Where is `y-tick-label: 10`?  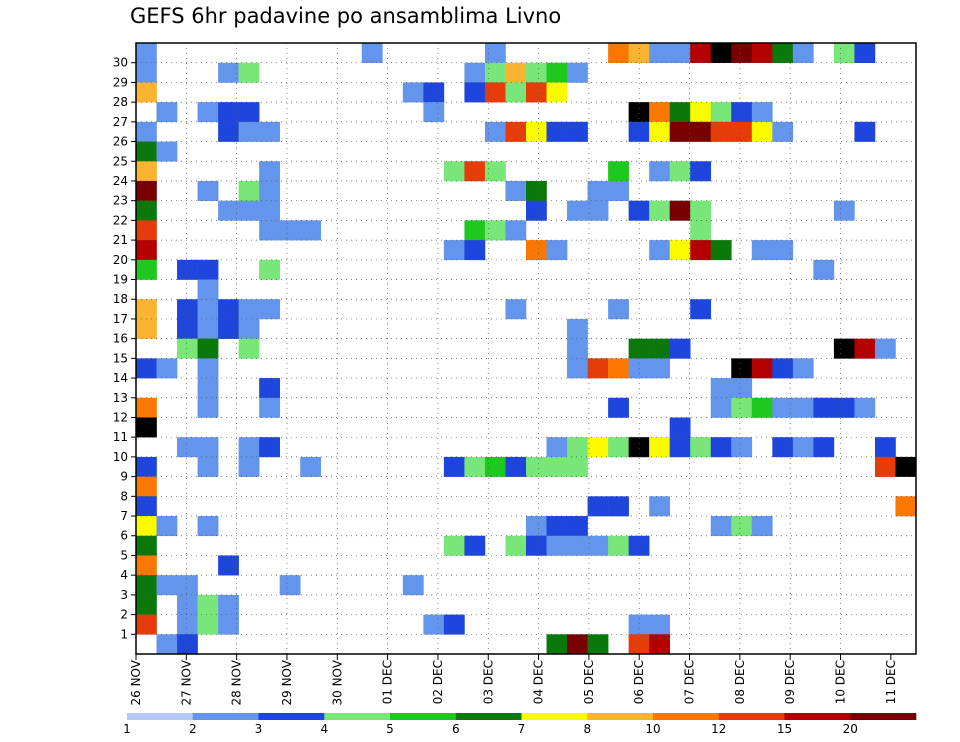 y-tick-label: 10 is located at coordinates (120, 457).